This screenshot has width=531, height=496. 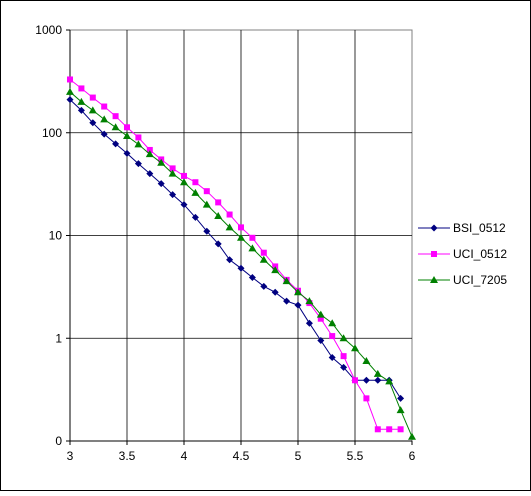 I want to click on x-tick-label: 3.5, so click(x=127, y=456).